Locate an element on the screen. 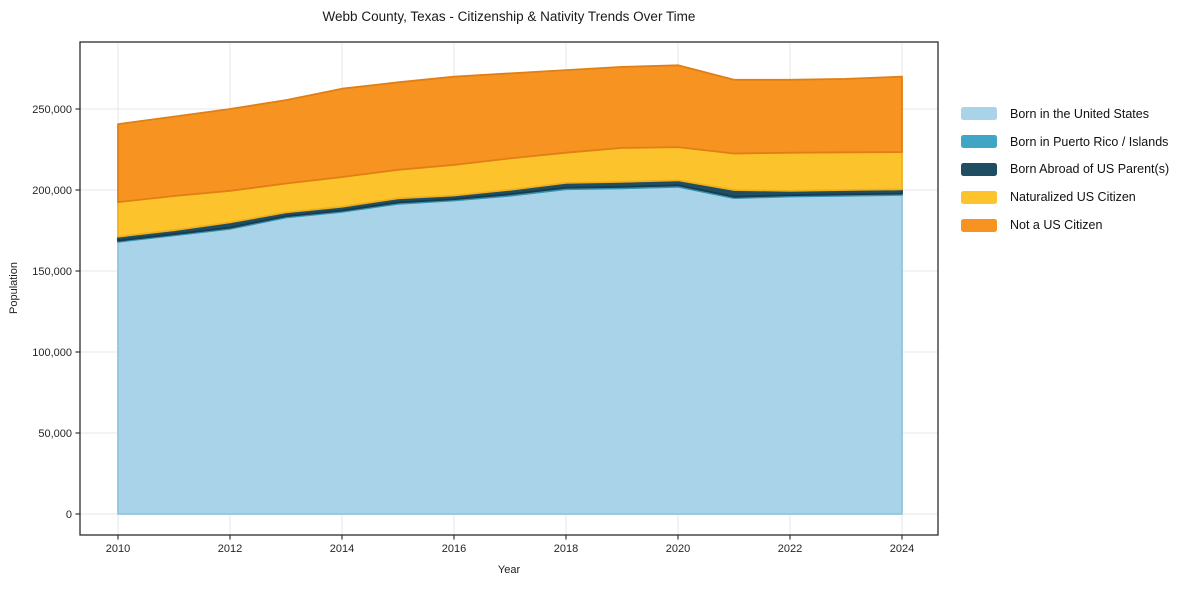 The height and width of the screenshot is (590, 1189). y-tick-label: 200,000 is located at coordinates (52, 191).